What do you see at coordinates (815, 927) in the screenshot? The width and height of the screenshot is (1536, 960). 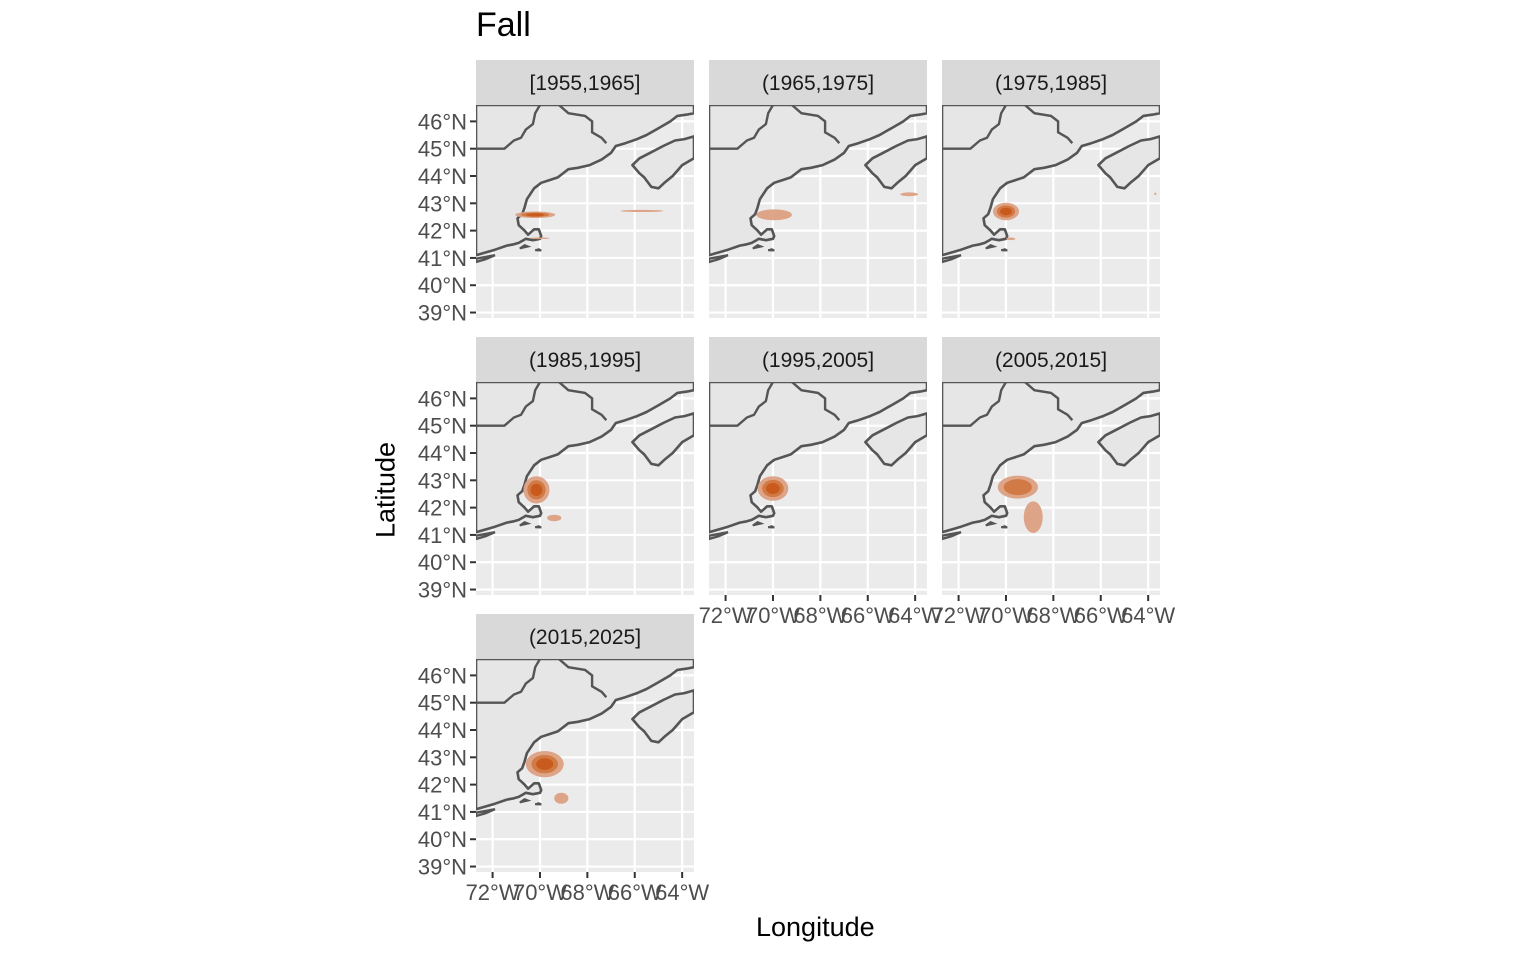 I see `x-axis-title: Longitude` at bounding box center [815, 927].